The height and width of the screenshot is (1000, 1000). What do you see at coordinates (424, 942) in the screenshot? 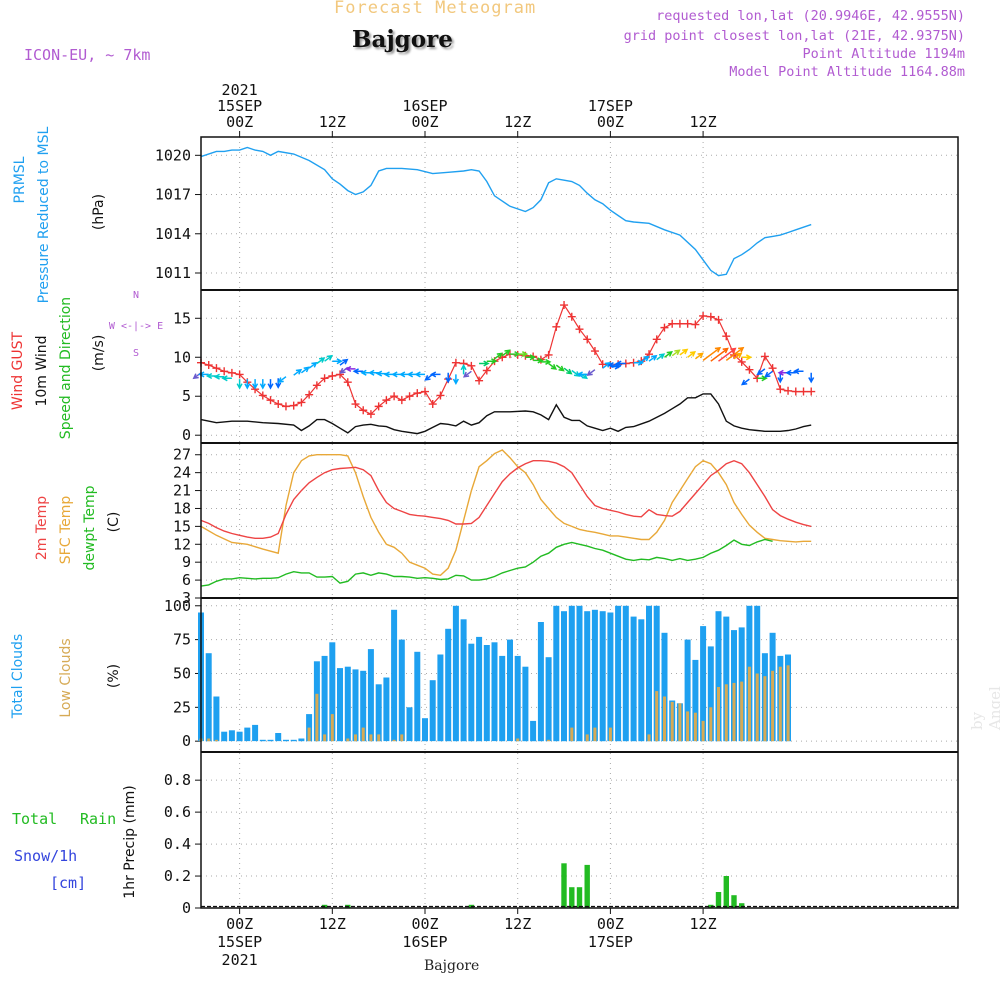
I see `bottom-time-label: 16SEP` at bounding box center [424, 942].